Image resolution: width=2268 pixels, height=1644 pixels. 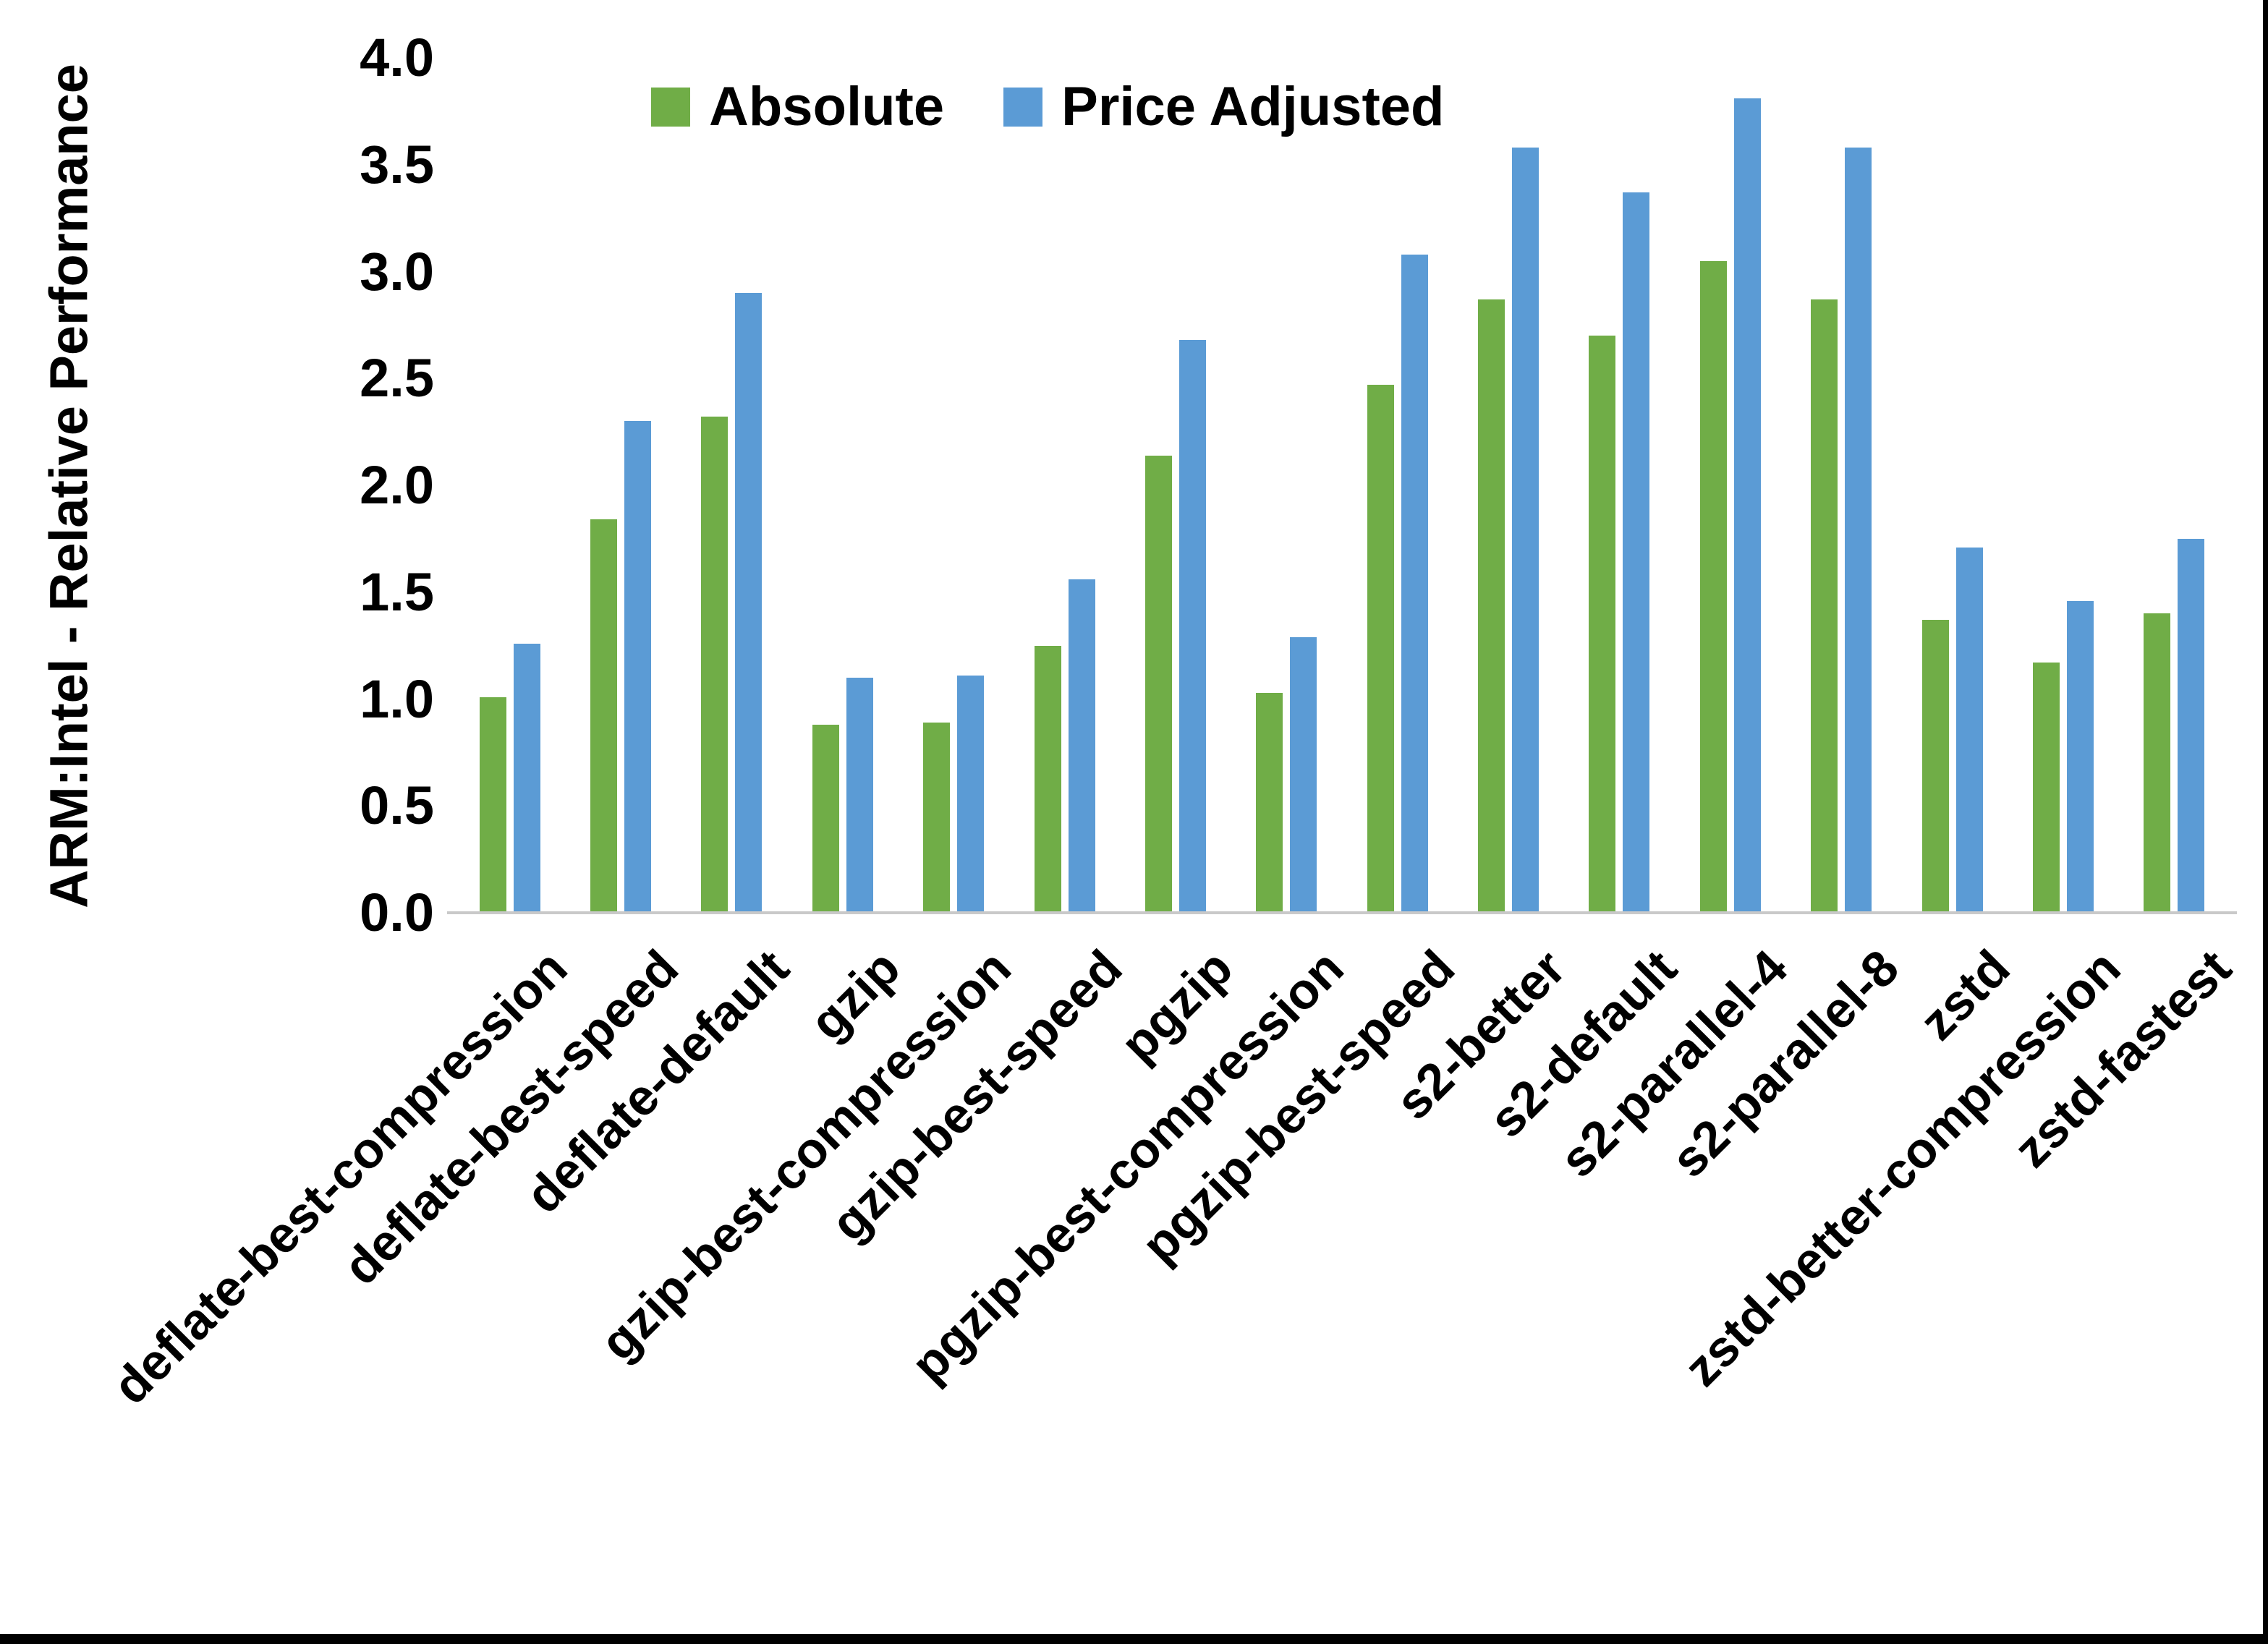 I want to click on y-tick-label-2.0: 2.0, so click(x=397, y=485).